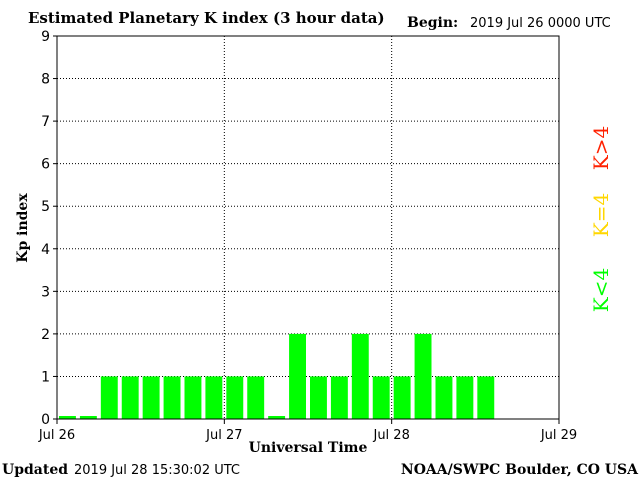 This screenshot has height=480, width=640. What do you see at coordinates (520, 470) in the screenshot?
I see `credit-text: NOAA/SWPC Boulder, CO USA` at bounding box center [520, 470].